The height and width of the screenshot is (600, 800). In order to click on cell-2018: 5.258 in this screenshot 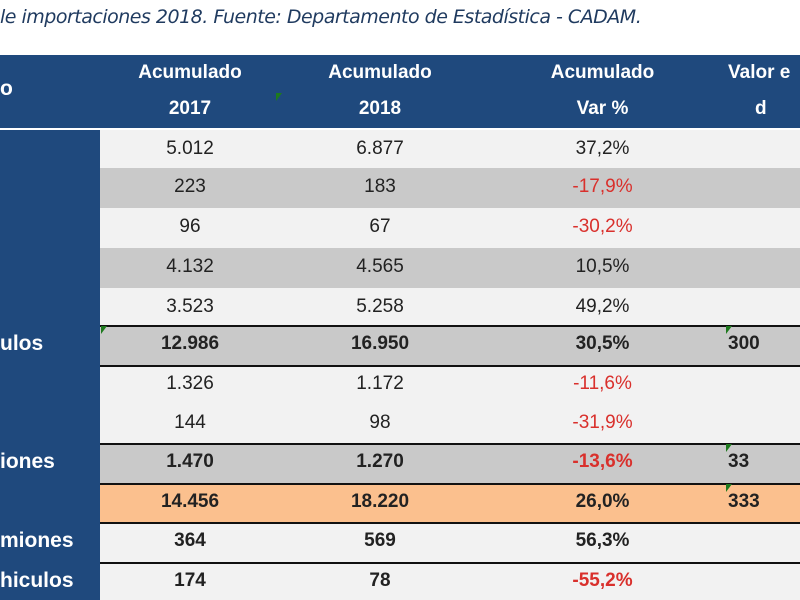, I will do `click(380, 306)`.